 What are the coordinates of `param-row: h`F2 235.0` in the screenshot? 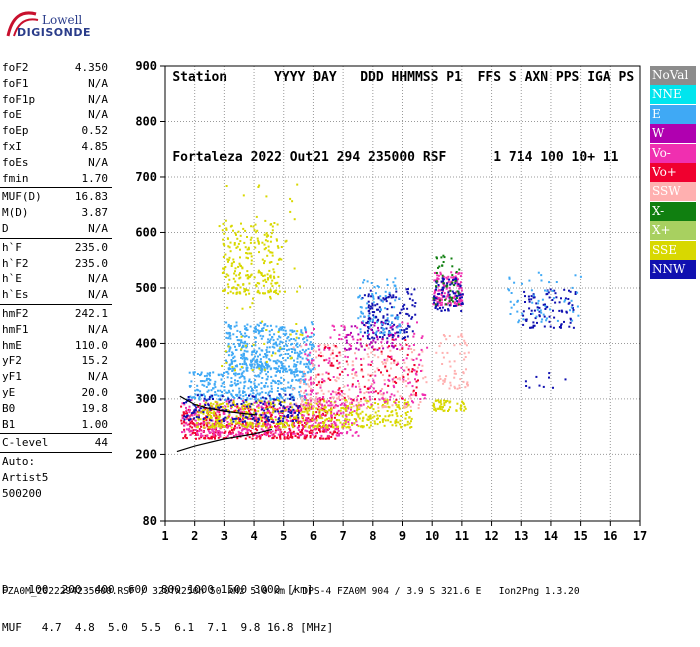 It's located at (56, 264).